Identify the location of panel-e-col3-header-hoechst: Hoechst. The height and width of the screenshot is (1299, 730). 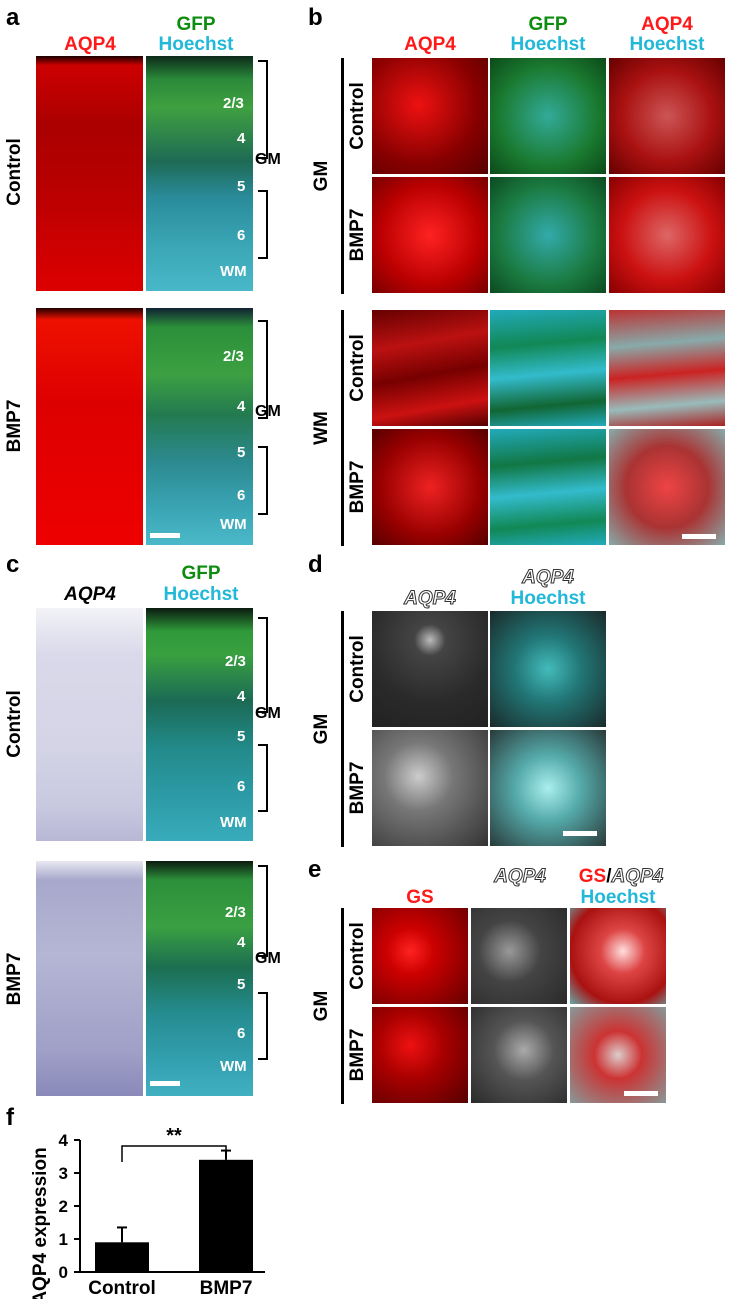
(618, 897).